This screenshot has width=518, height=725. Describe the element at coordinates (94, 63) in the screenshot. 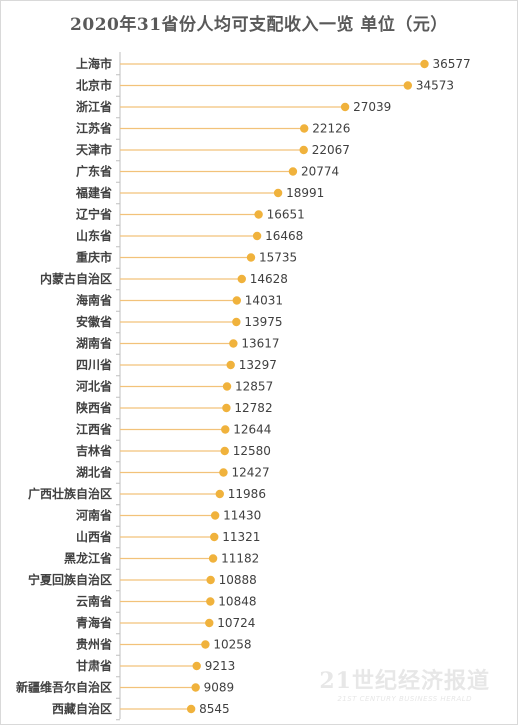

I see `category-label: 上海市` at that location.